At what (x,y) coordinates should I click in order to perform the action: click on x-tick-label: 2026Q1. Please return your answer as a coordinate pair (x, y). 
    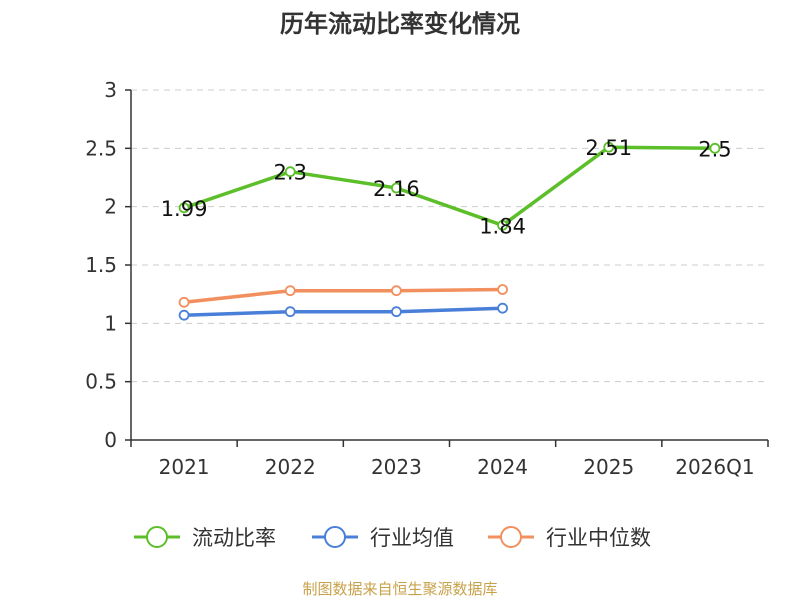
    Looking at the image, I should click on (714, 467).